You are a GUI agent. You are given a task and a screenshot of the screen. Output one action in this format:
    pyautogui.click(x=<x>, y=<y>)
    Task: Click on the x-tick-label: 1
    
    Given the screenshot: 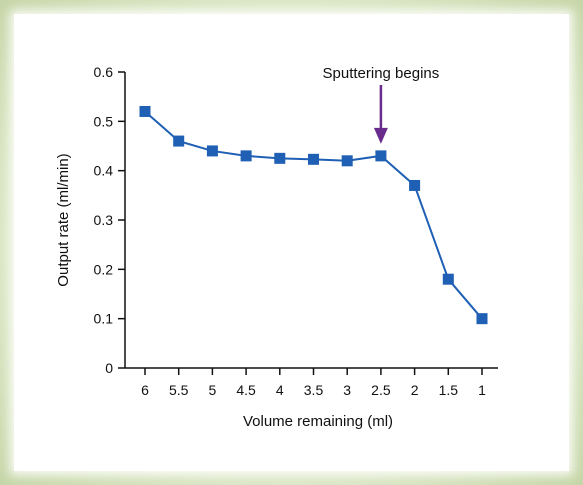 What is the action you would take?
    pyautogui.click(x=482, y=390)
    